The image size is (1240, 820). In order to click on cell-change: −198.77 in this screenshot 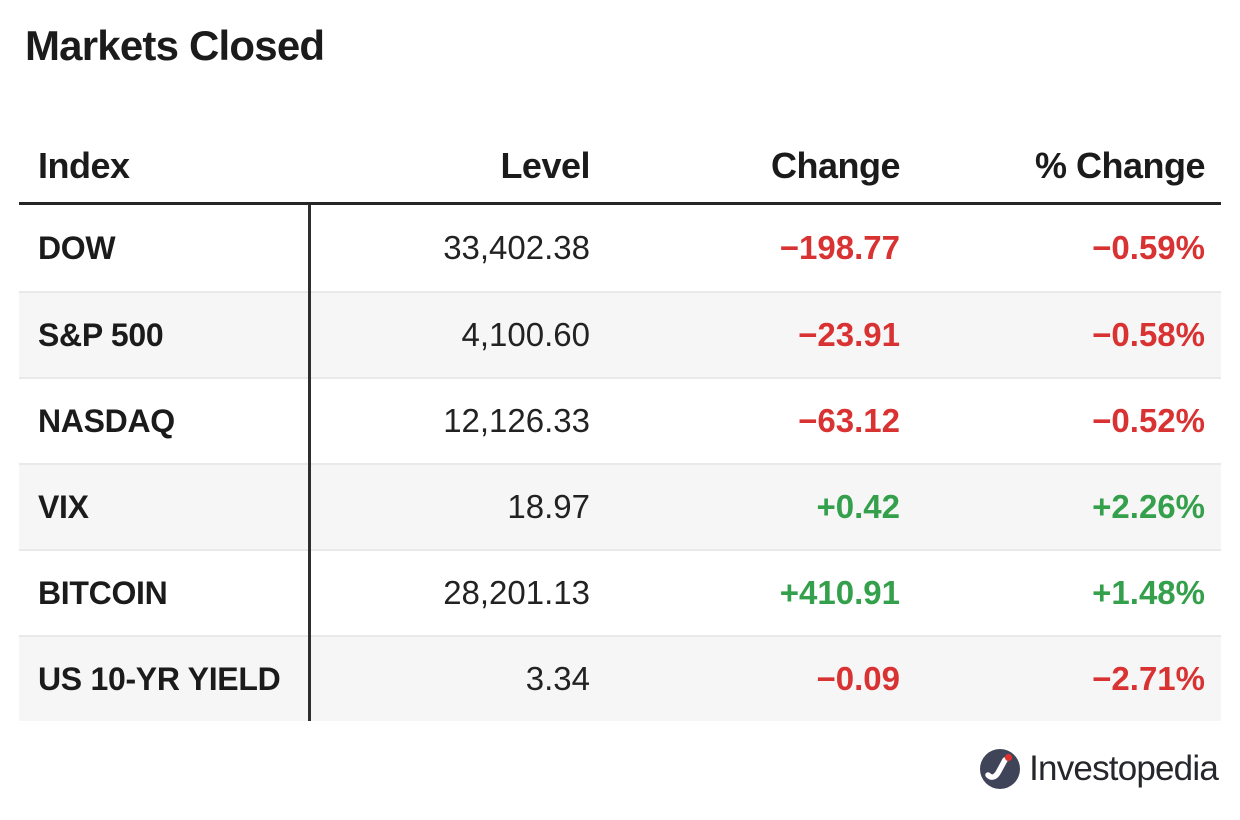, I will do `click(839, 247)`.